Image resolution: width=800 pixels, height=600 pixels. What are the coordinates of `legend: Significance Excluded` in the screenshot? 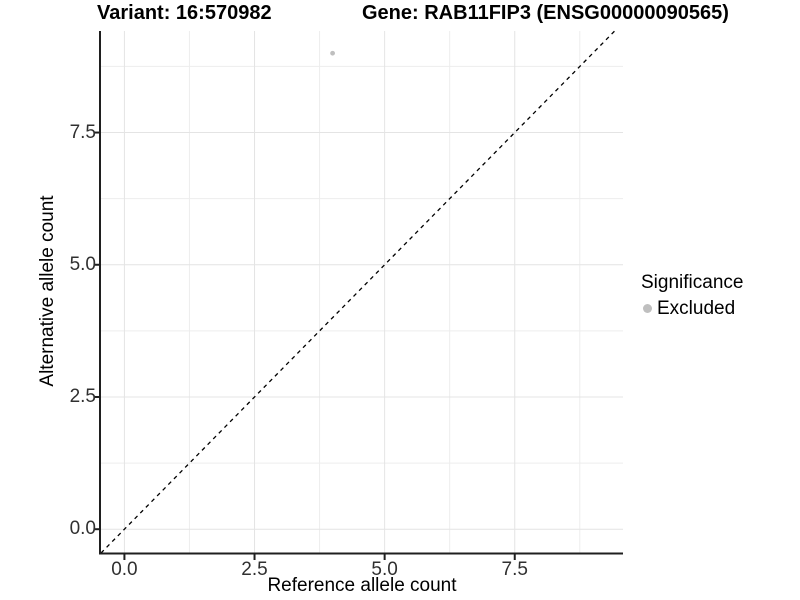 It's located at (692, 295).